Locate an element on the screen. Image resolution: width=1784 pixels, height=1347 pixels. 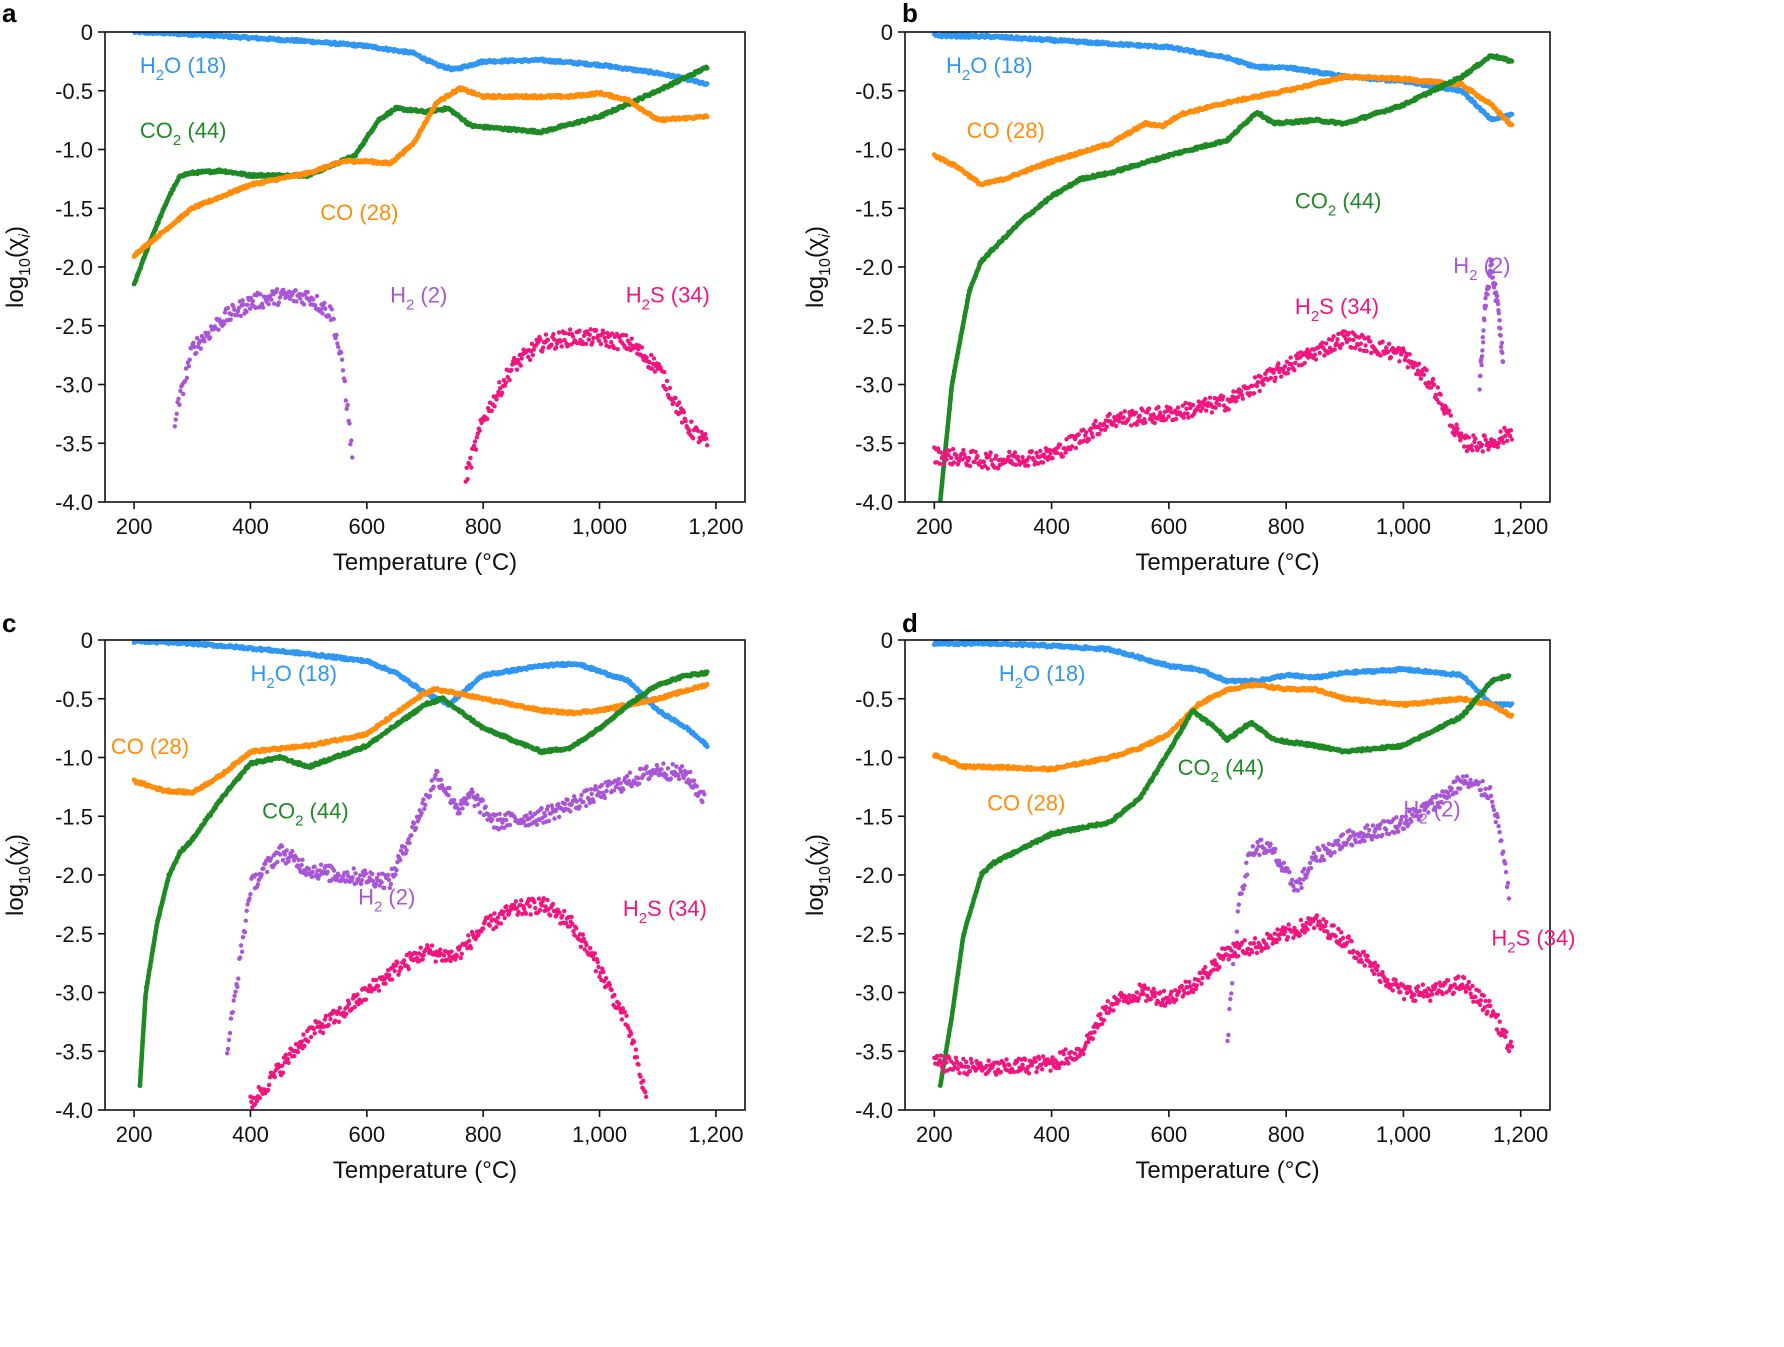
y-tick-label: -3.5 is located at coordinates (874, 443).